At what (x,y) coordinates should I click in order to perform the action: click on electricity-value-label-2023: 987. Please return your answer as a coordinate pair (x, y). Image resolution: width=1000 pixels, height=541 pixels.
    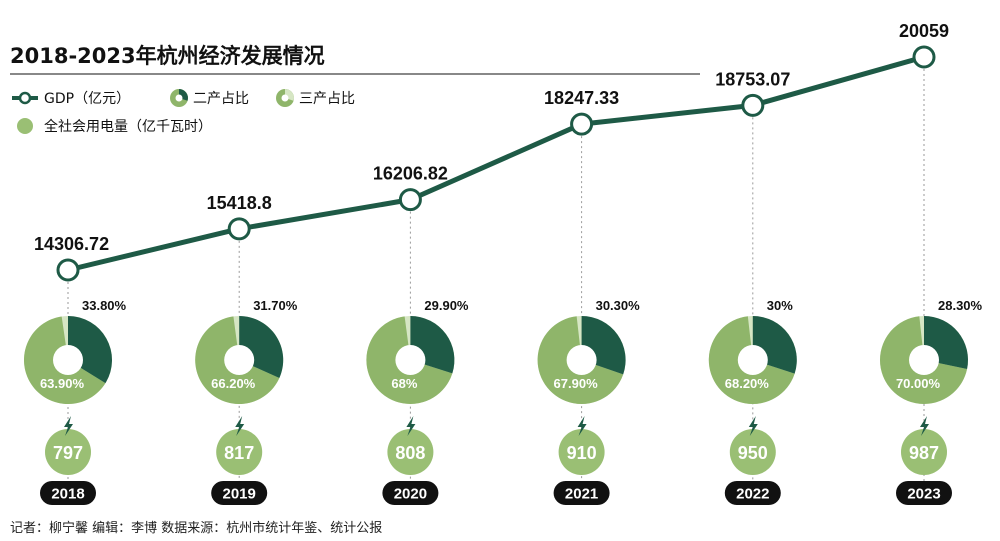
    Looking at the image, I should click on (924, 453).